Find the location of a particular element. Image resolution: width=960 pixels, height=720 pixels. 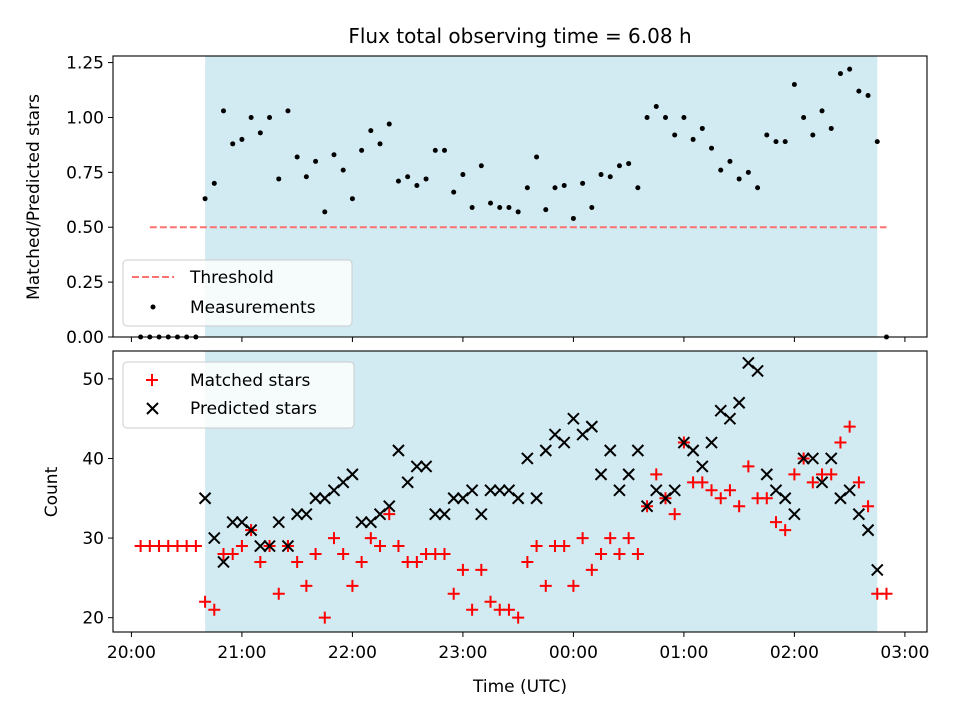

top-legend: Threshold Measurements is located at coordinates (237, 293).